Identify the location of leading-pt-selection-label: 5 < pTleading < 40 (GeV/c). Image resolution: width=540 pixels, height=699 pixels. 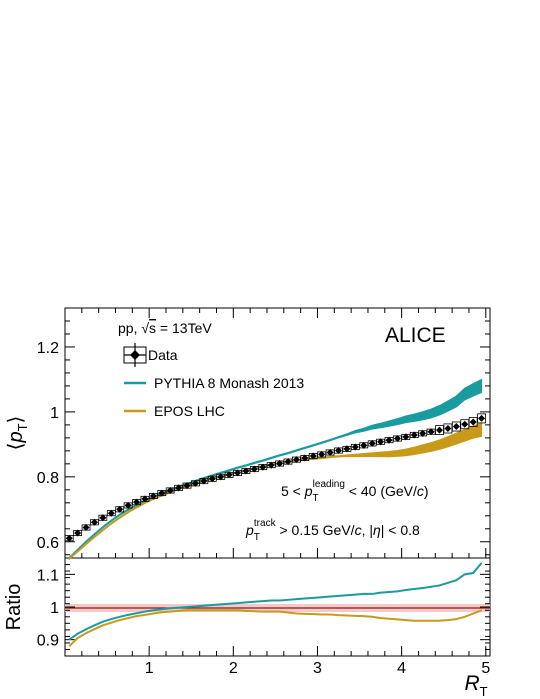
(355, 491).